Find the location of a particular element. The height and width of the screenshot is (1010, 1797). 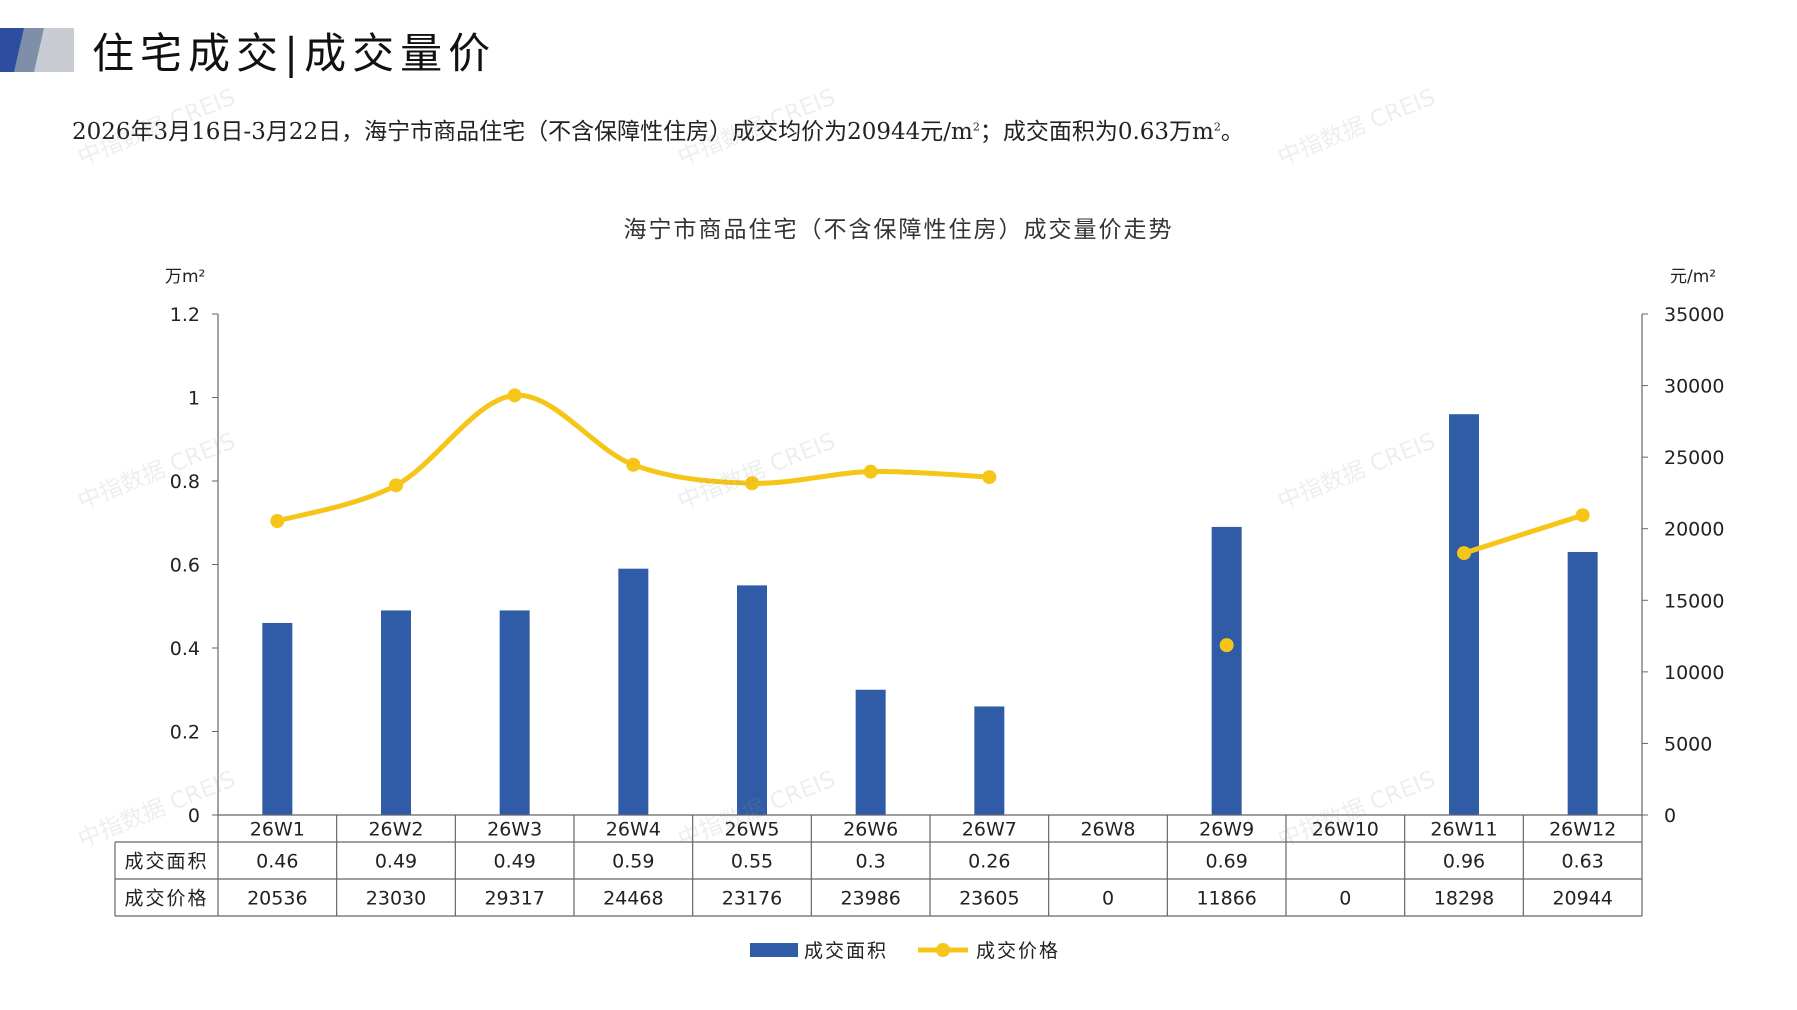

y-right-tick-label: 10000 is located at coordinates (1694, 673).